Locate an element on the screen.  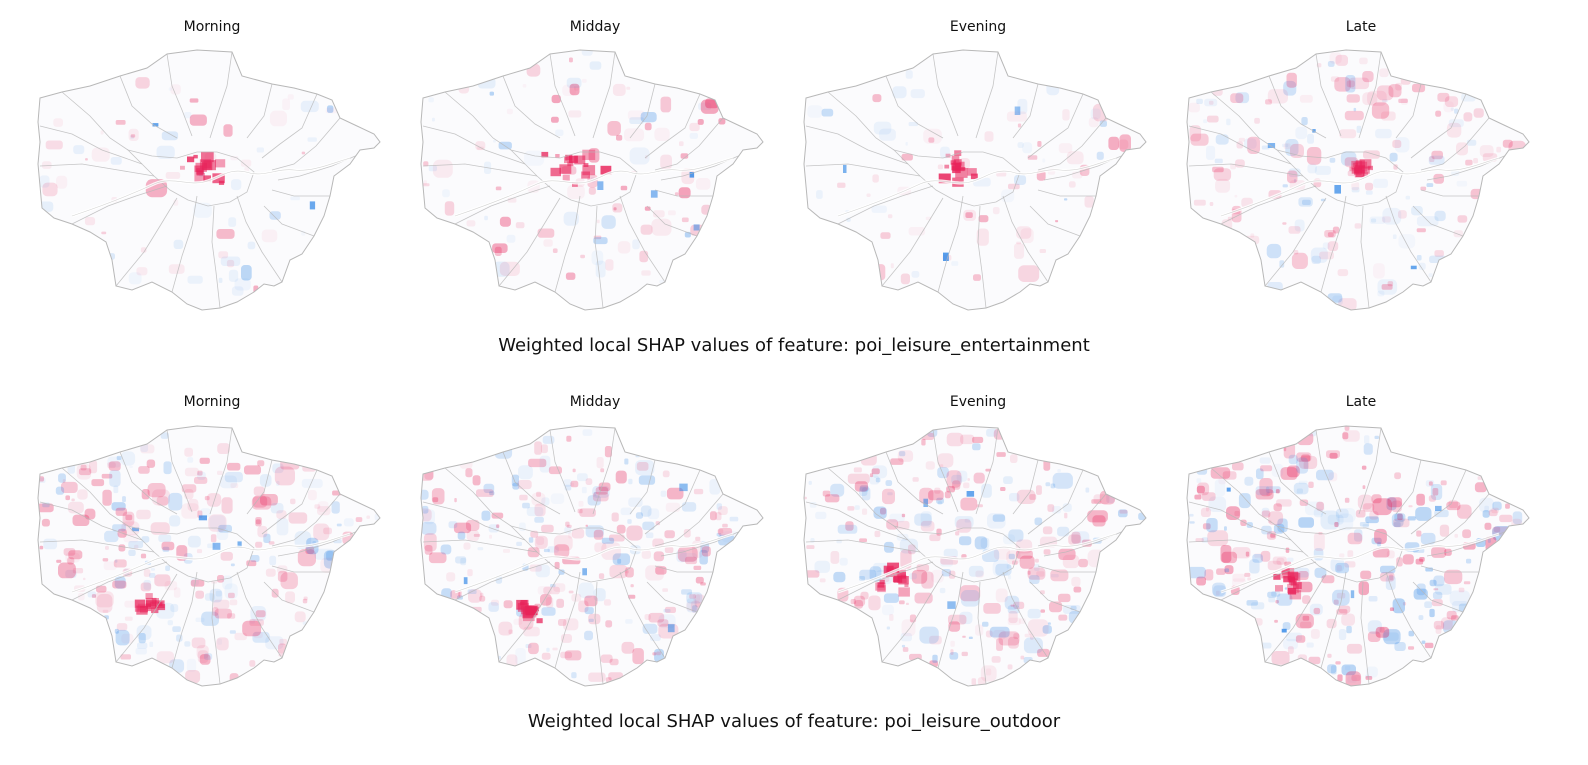
panel-title-evening-2: Evening is located at coordinates (978, 402).